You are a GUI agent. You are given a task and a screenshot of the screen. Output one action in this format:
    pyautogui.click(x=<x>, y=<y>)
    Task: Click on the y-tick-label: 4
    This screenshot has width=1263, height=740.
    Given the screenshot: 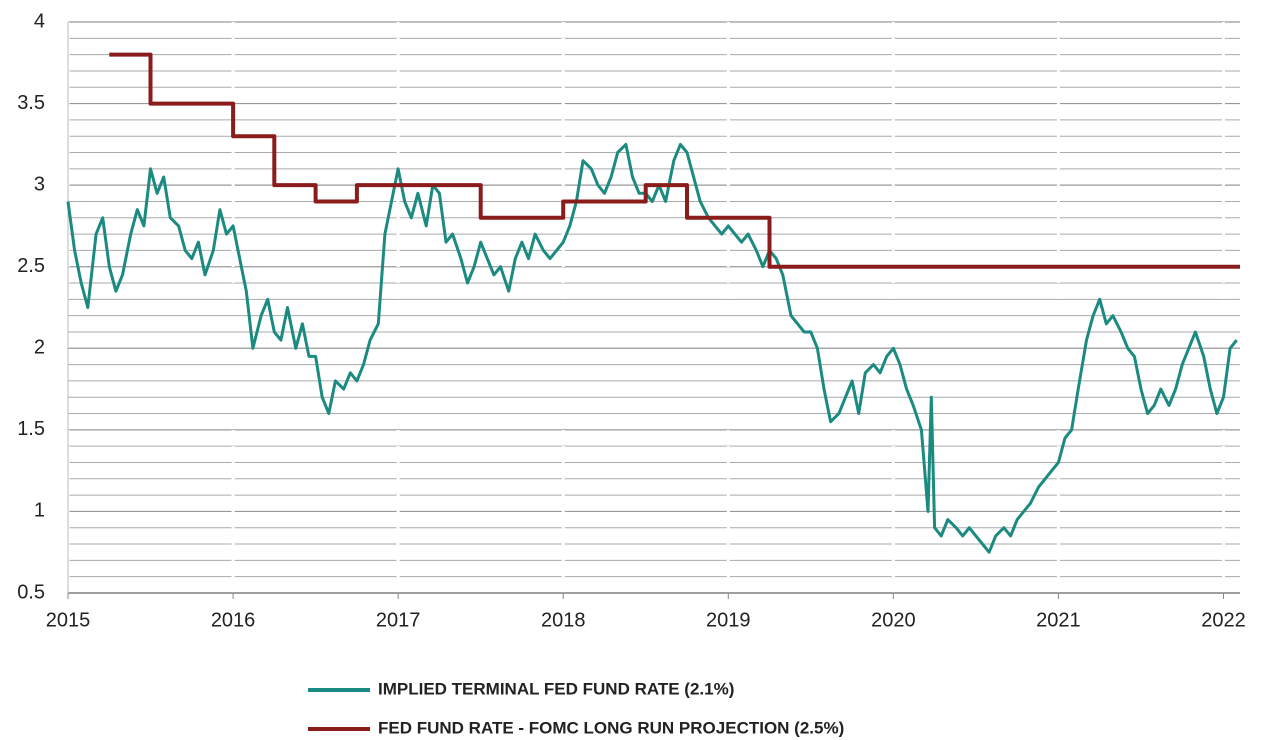 What is the action you would take?
    pyautogui.click(x=39, y=21)
    